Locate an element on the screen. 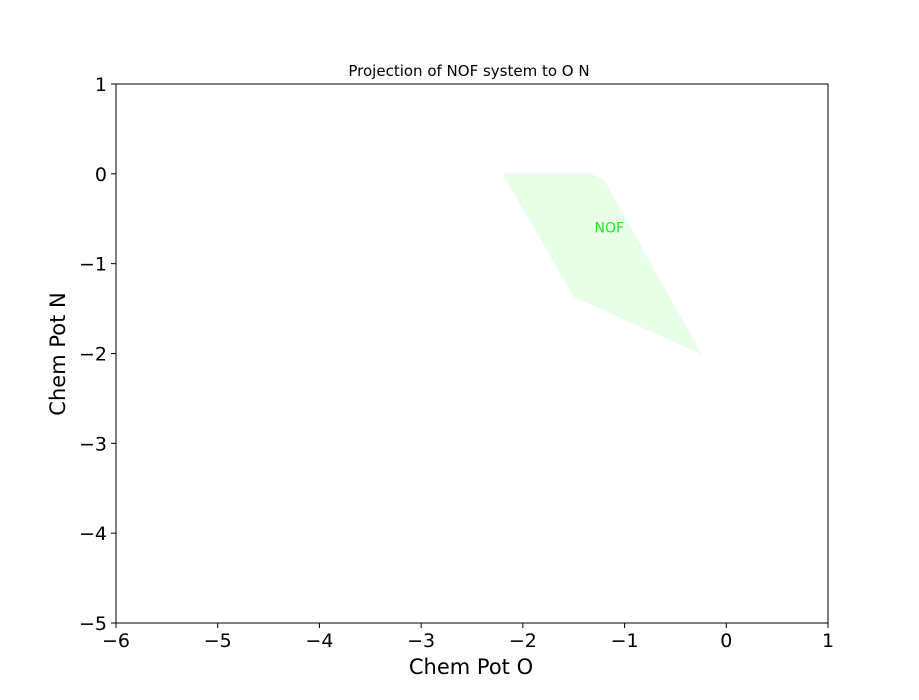  x-tick-label: −4 is located at coordinates (319, 641).